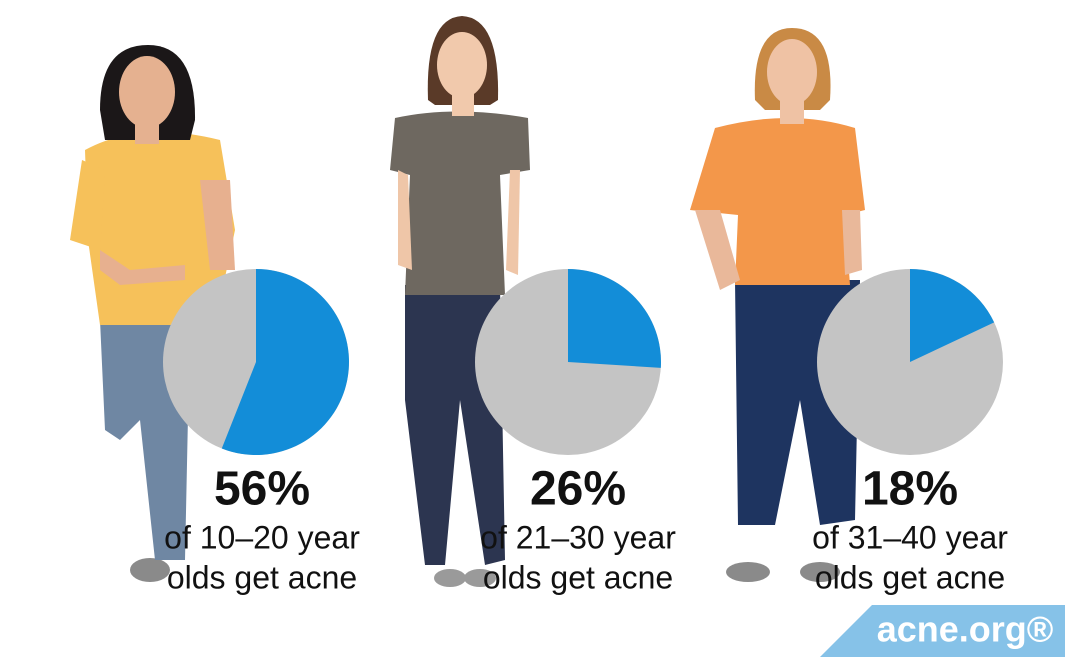 The image size is (1065, 657). I want to click on value-label: 18%, so click(910, 489).